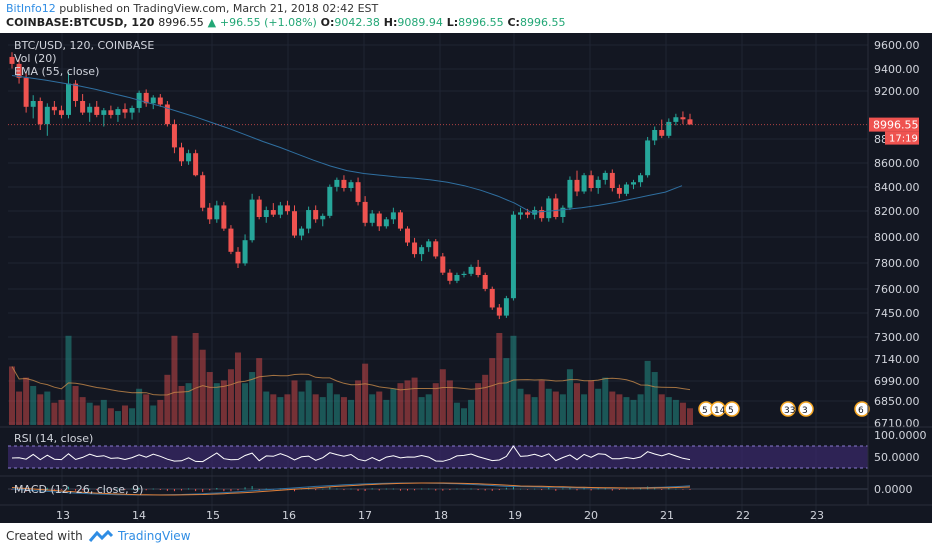  I want to click on last-price-label: 8996.55, so click(896, 125).